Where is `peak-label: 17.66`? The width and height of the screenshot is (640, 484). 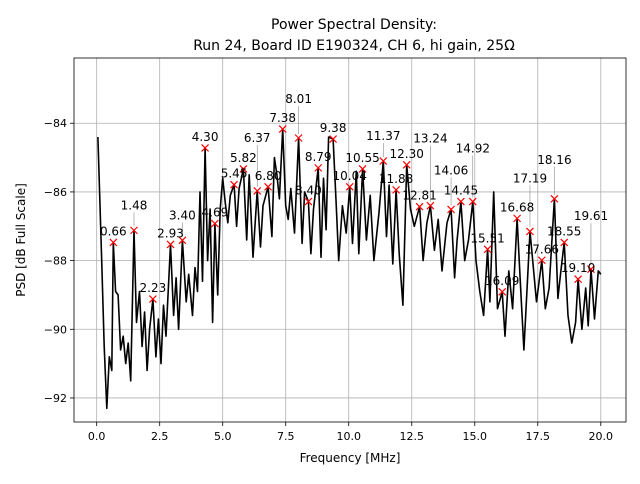
peak-label: 17.66 is located at coordinates (542, 249).